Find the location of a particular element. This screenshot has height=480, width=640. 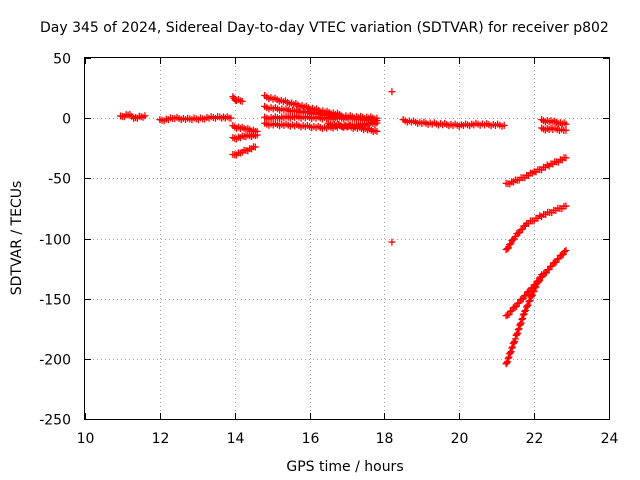

series-arc-m is located at coordinates (392, 242).